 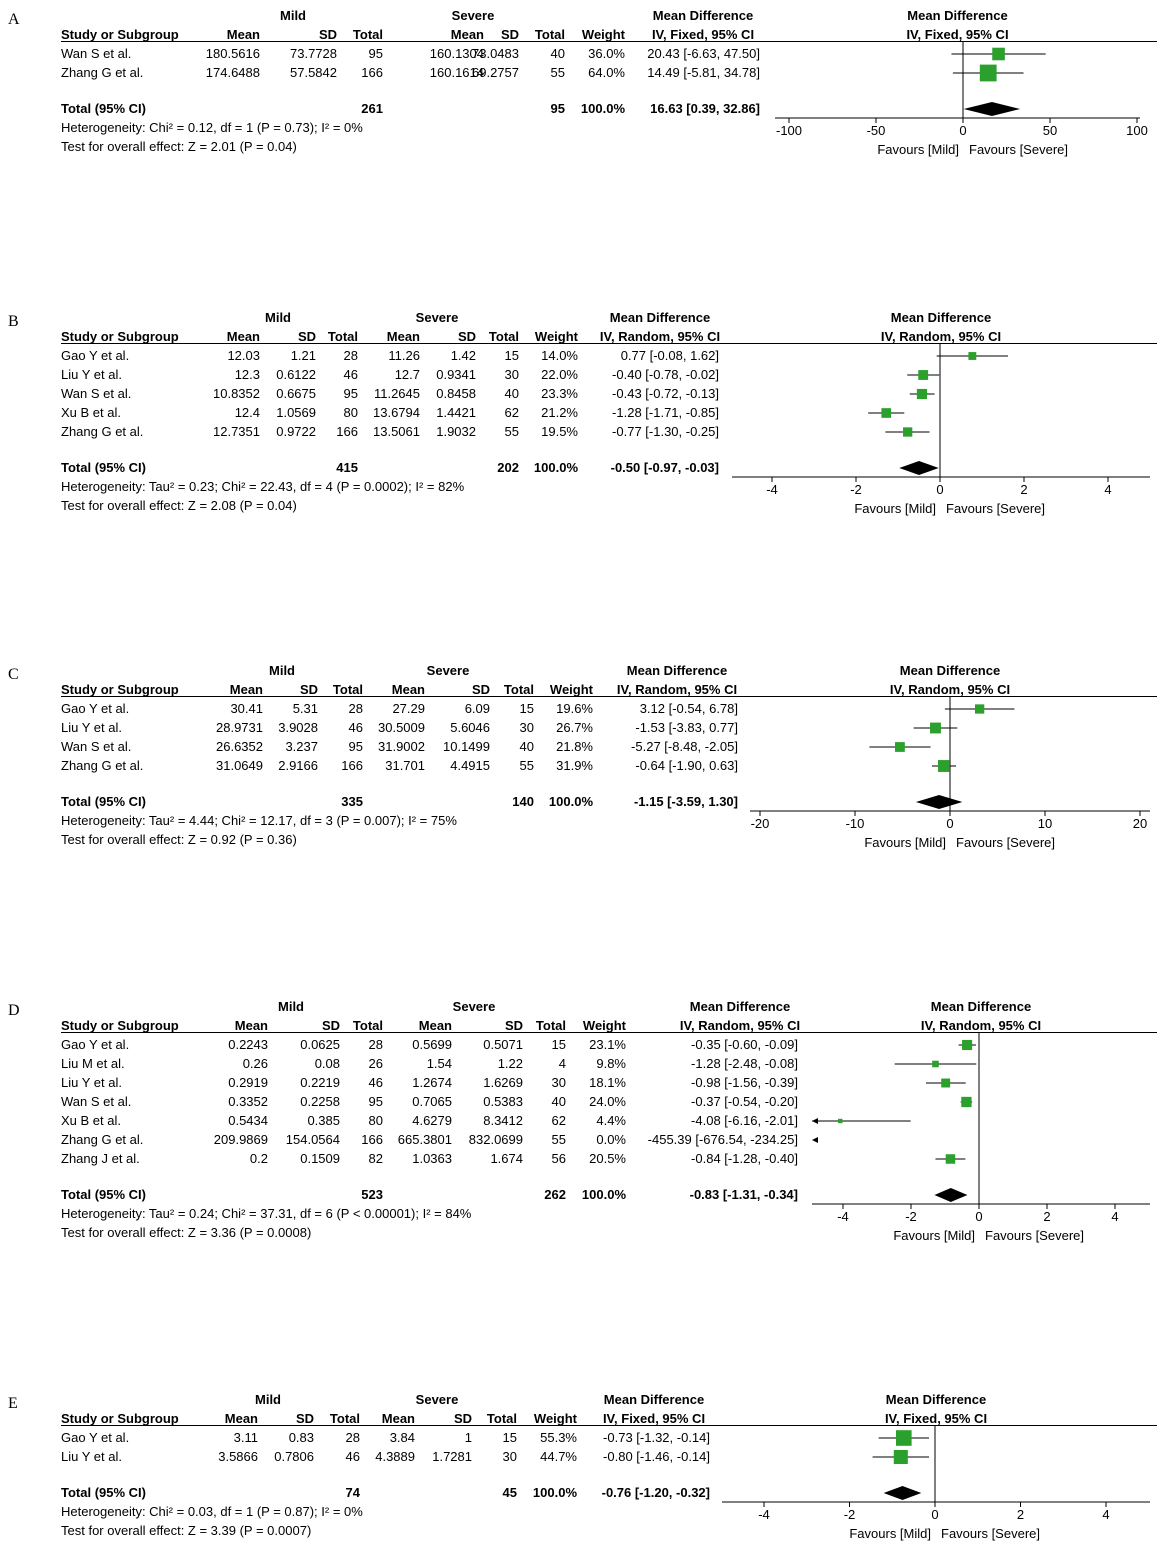 What do you see at coordinates (248, 1044) in the screenshot?
I see `study-mean1: 0.2243` at bounding box center [248, 1044].